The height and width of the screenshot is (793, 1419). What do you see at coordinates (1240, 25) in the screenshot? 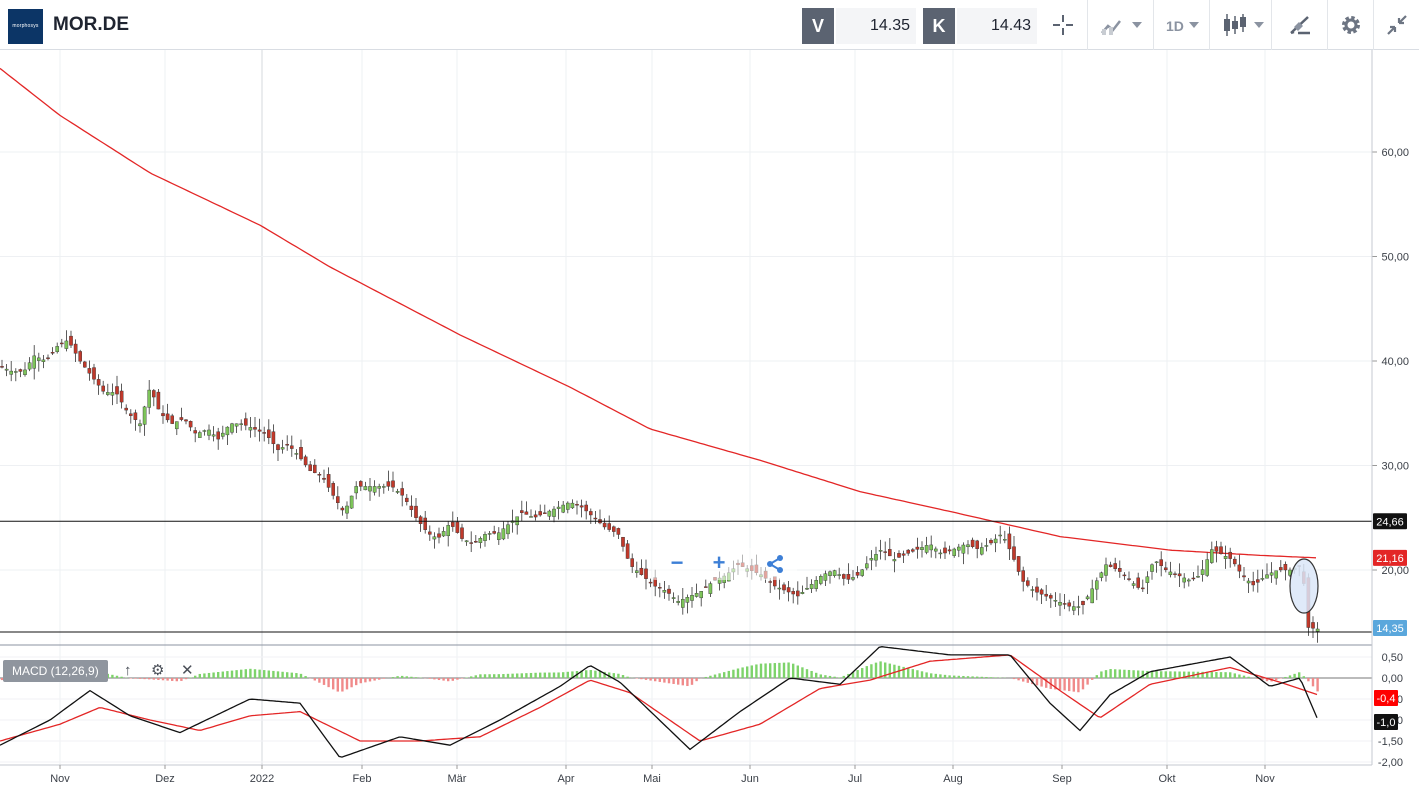
I see `candle-style-button` at bounding box center [1240, 25].